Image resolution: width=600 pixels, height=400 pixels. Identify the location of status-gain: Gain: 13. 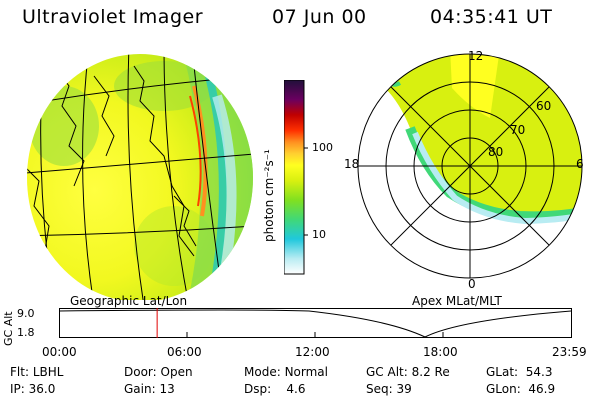
(149, 389).